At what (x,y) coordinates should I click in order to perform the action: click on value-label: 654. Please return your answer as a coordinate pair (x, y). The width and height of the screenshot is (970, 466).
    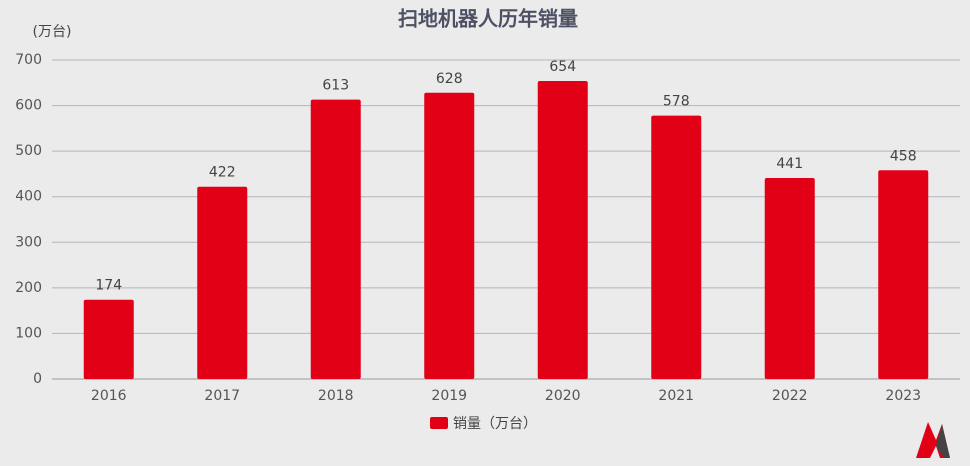
    Looking at the image, I should click on (562, 67).